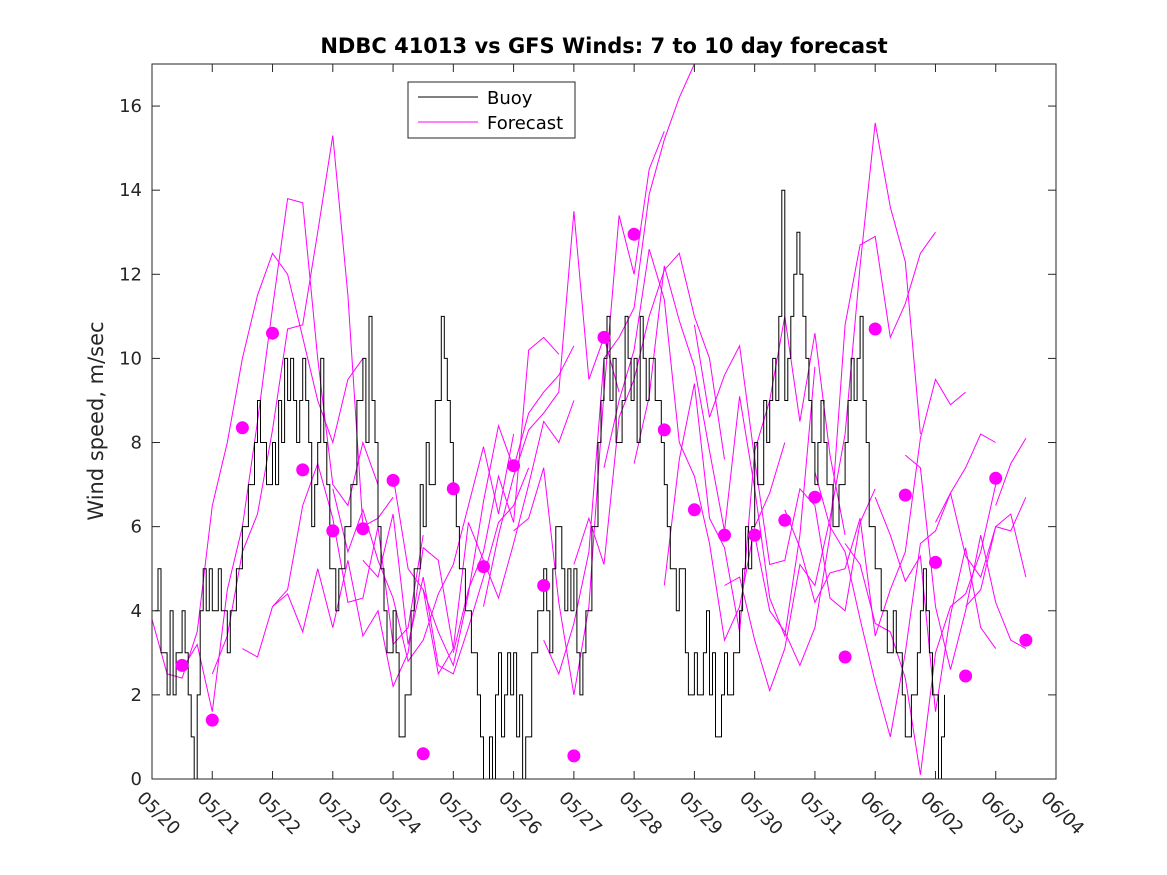 Image resolution: width=1167 pixels, height=875 pixels. What do you see at coordinates (136, 527) in the screenshot?
I see `y-tick-label: 6` at bounding box center [136, 527].